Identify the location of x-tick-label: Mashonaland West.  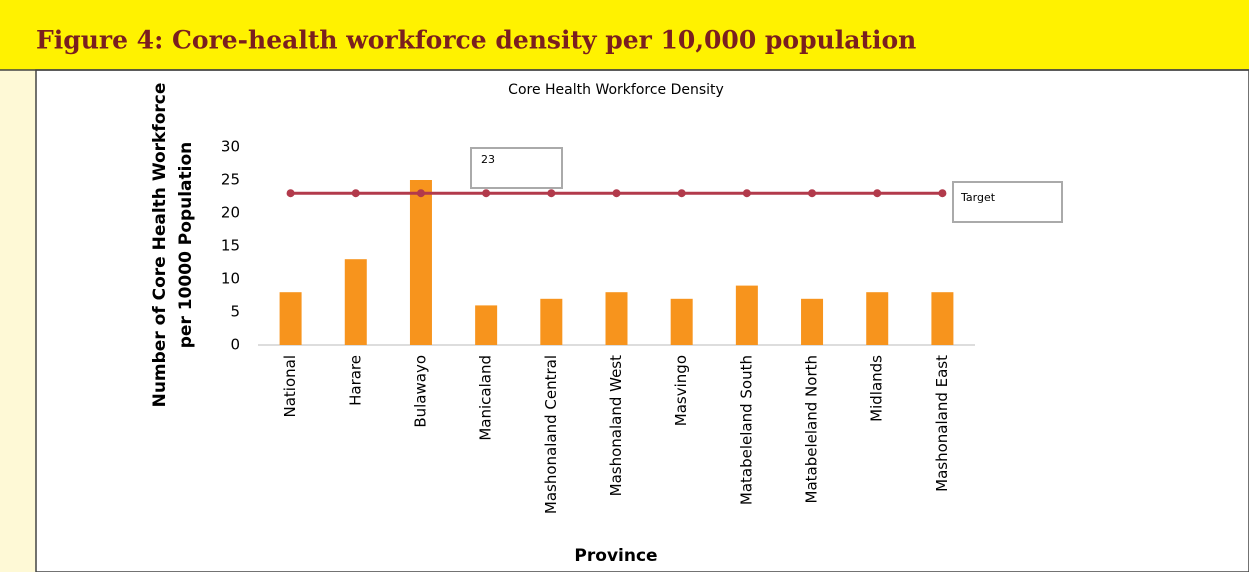
(616, 425).